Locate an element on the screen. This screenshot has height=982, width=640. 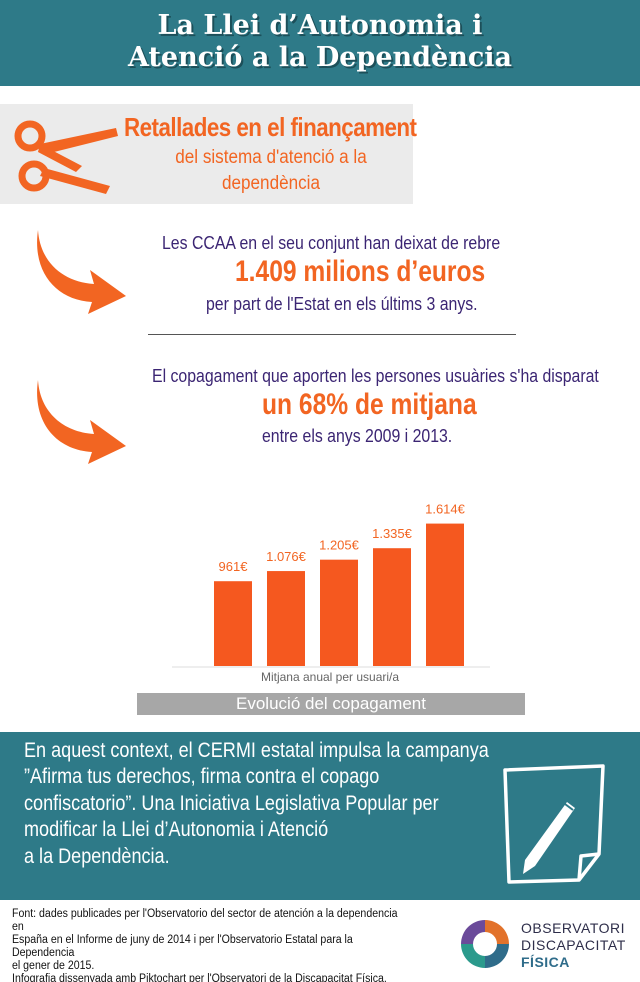
scissors-icon is located at coordinates (66, 157).